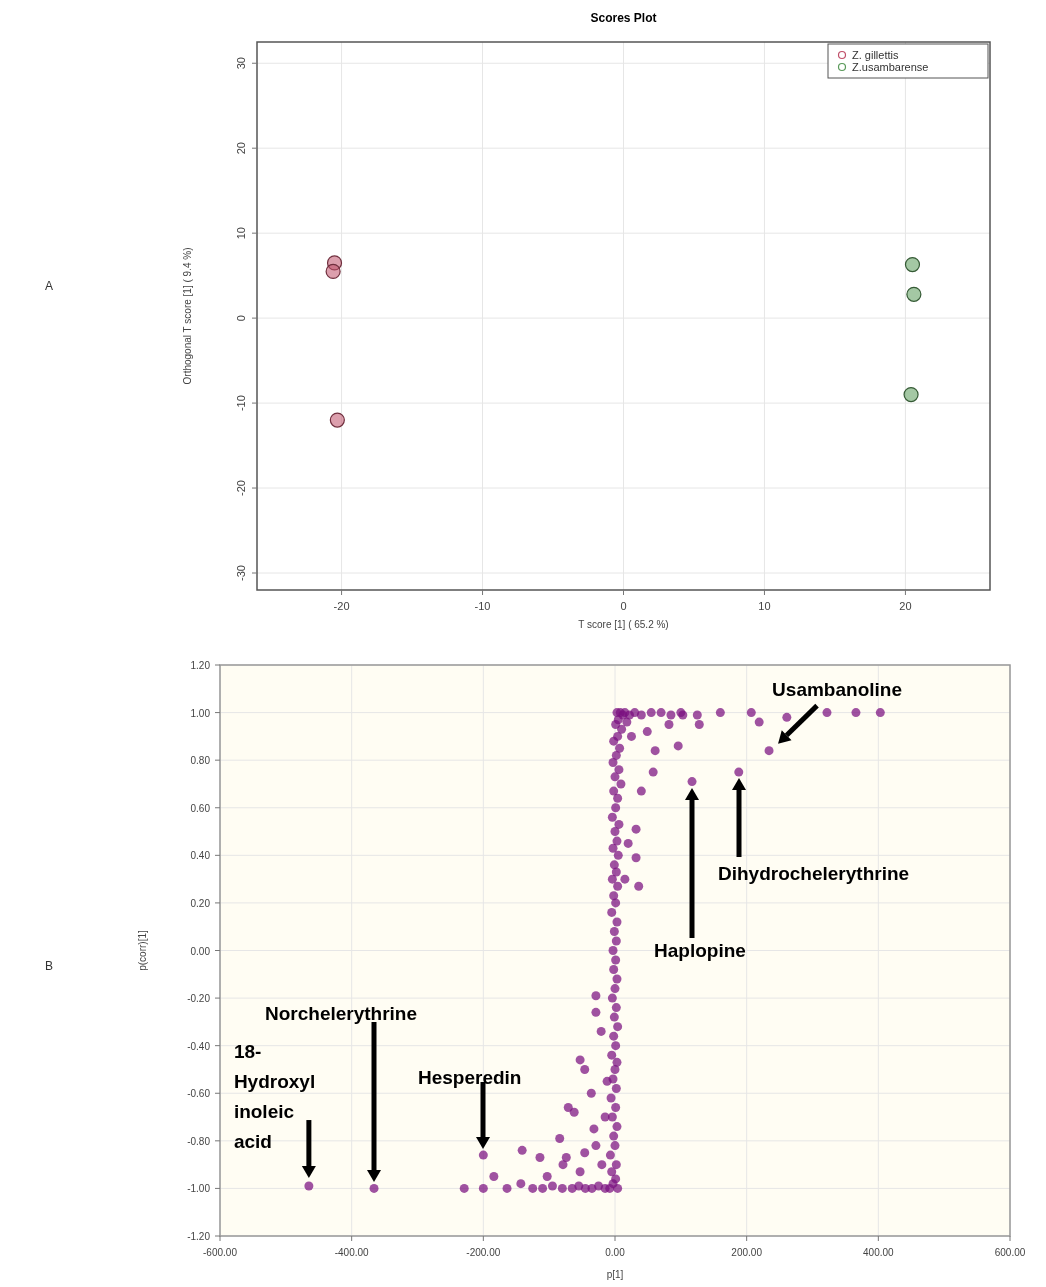 This screenshot has width=1046, height=1287. What do you see at coordinates (700, 950) in the screenshot?
I see `annotation: Haplopine` at bounding box center [700, 950].